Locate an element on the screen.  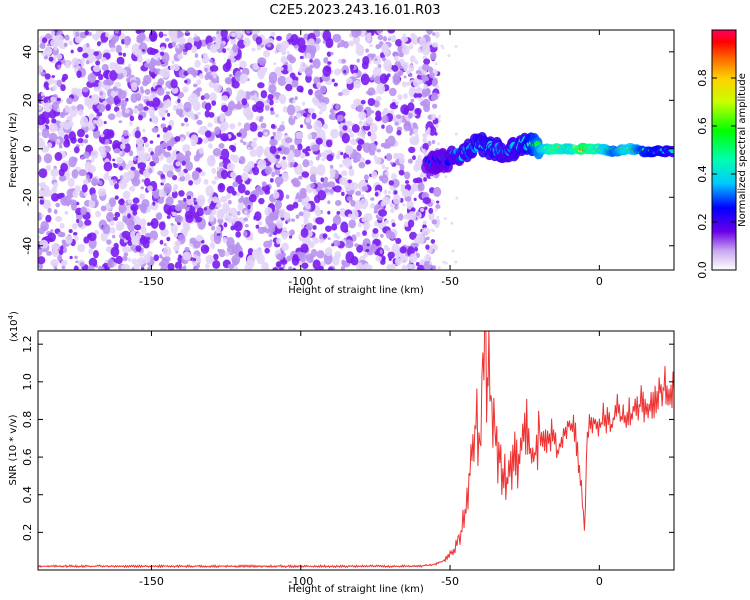
signal-core is located at coordinates (671, 151).